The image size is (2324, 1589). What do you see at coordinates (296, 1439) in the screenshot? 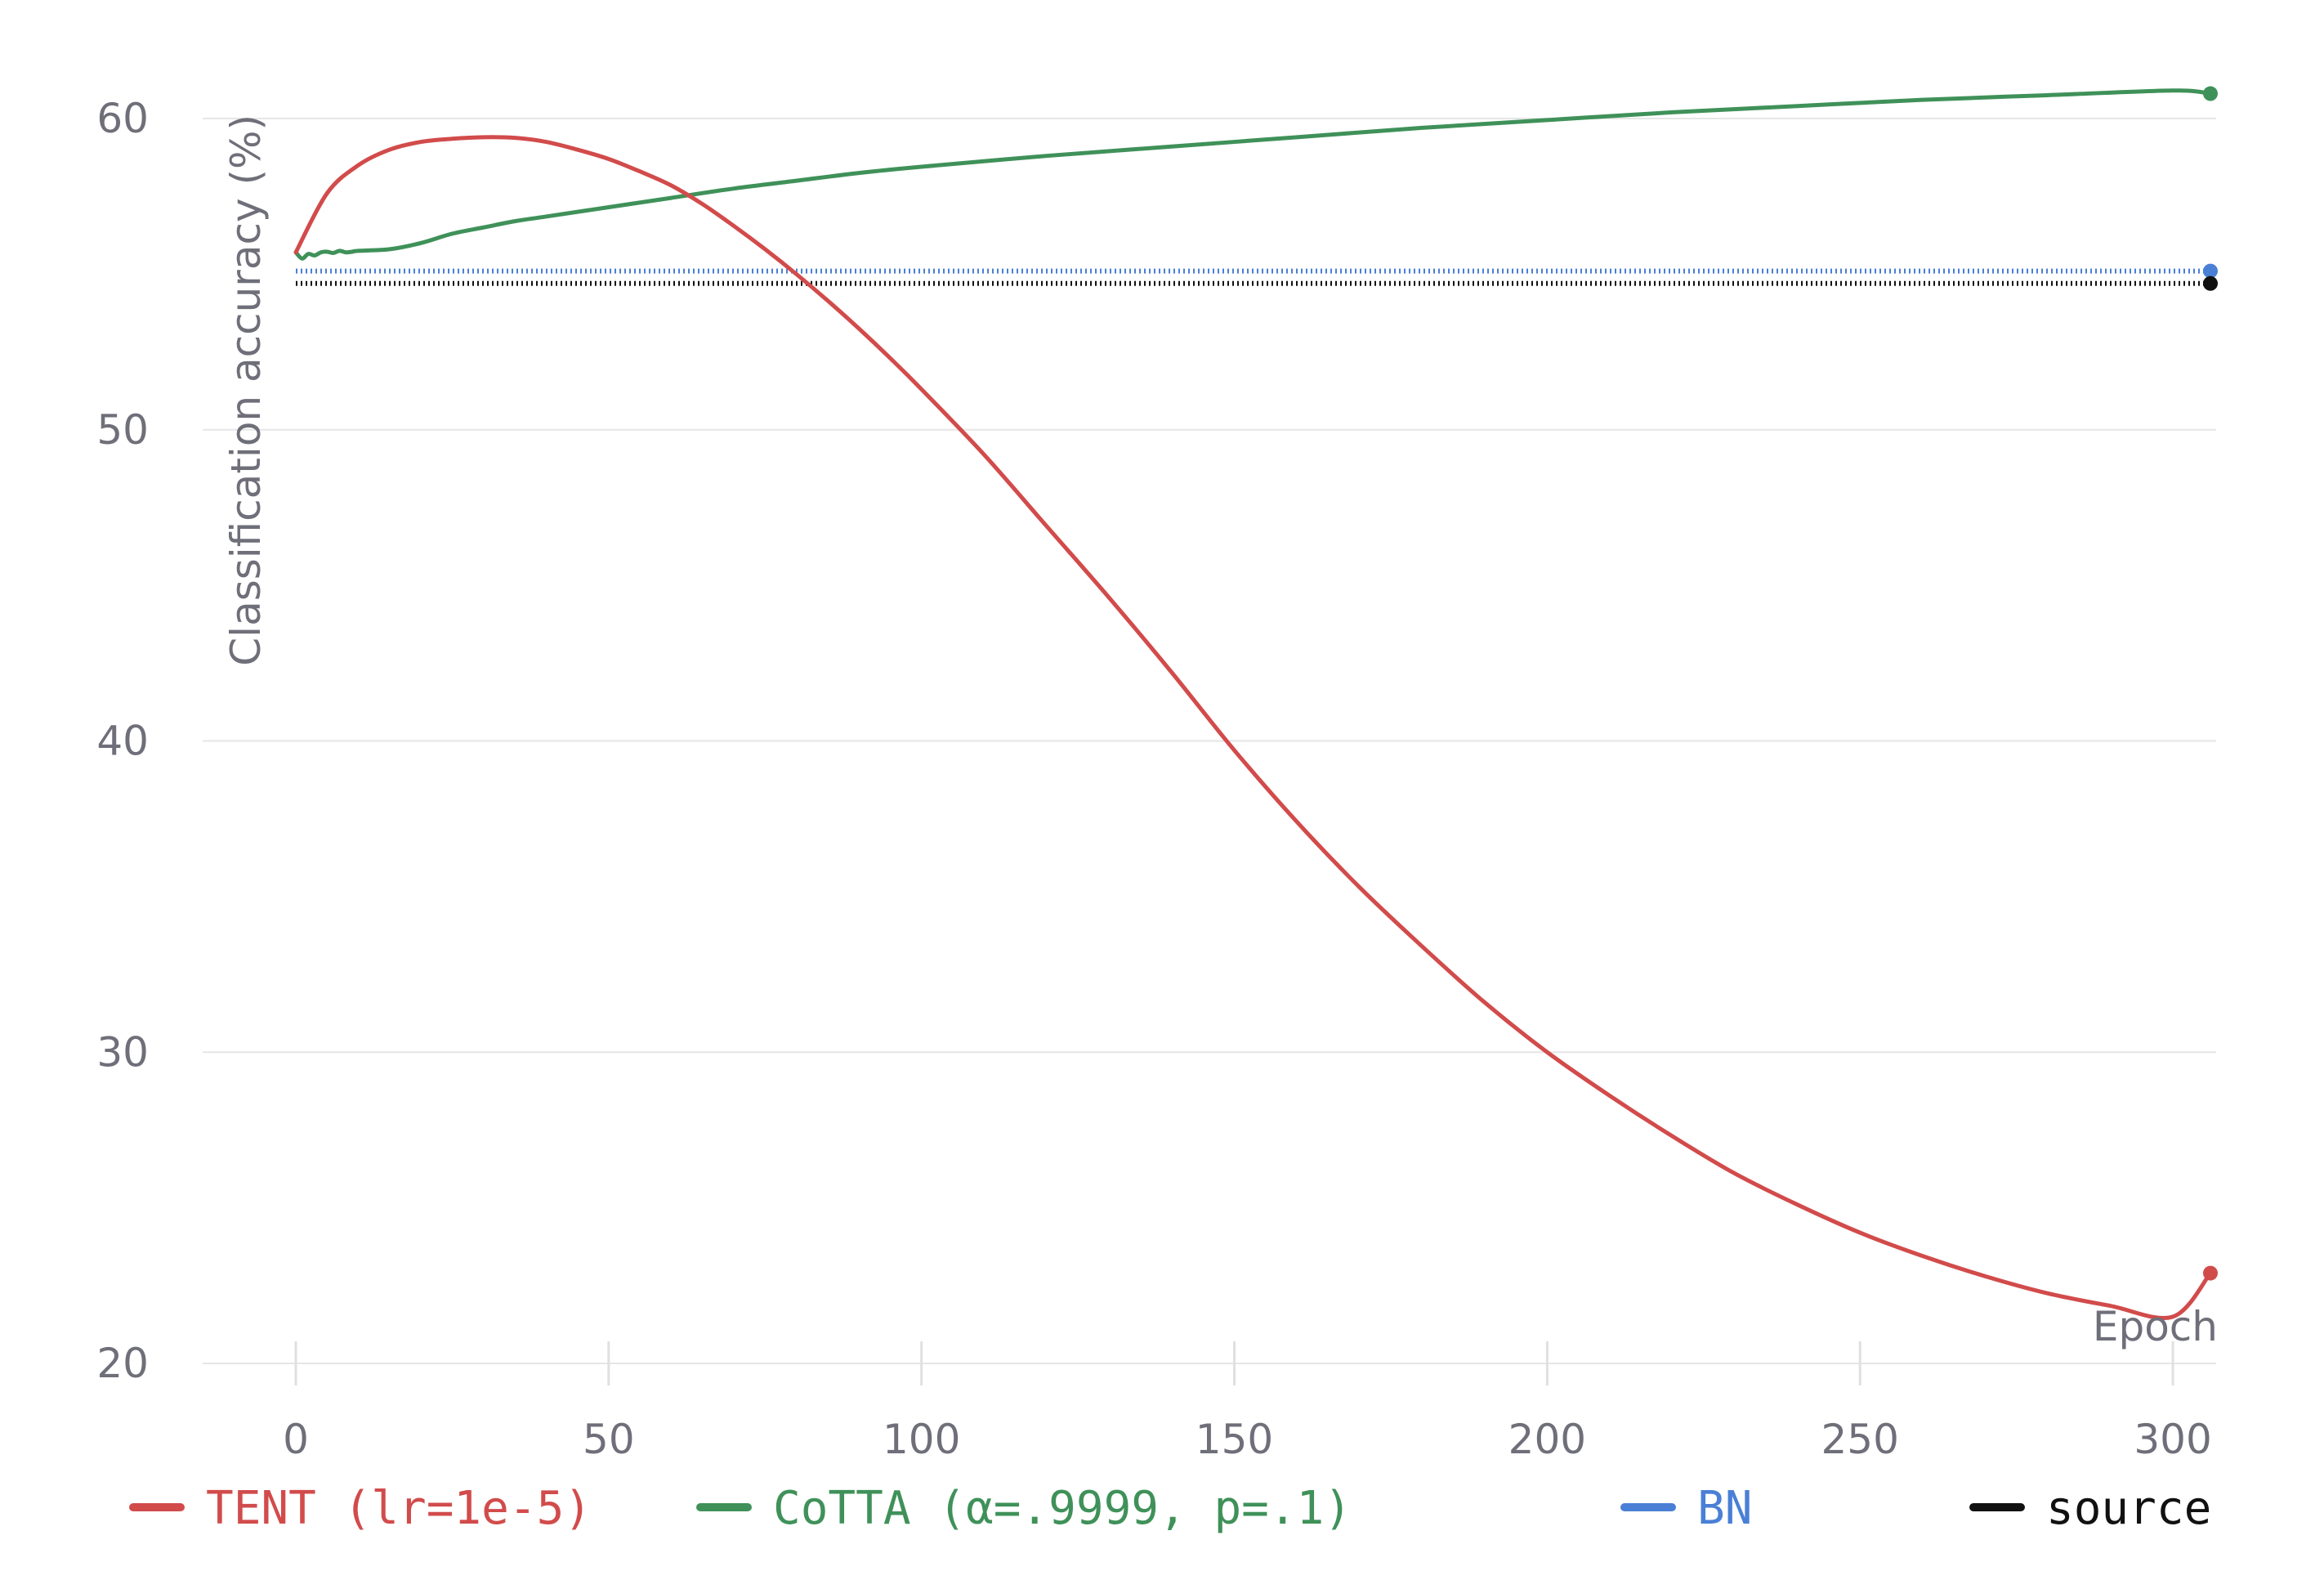
I see `x-tick-label: 0` at bounding box center [296, 1439].